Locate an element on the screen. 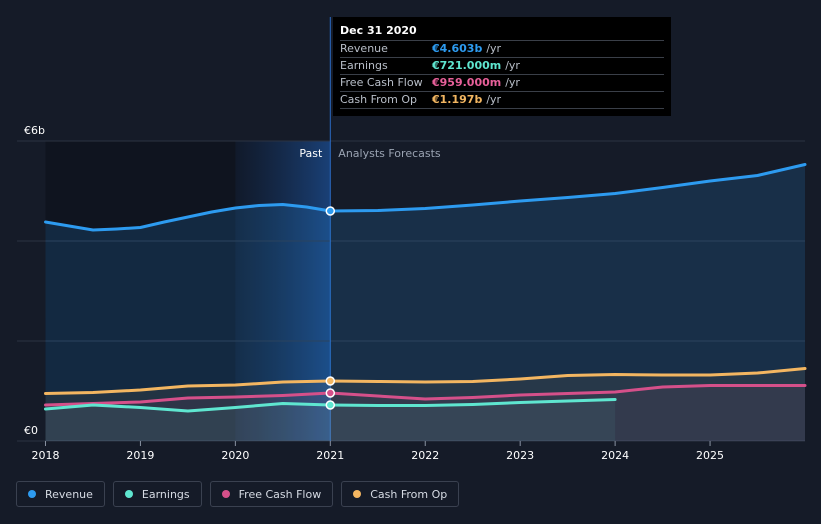 The image size is (821, 524). revenue-marker is located at coordinates (330, 211).